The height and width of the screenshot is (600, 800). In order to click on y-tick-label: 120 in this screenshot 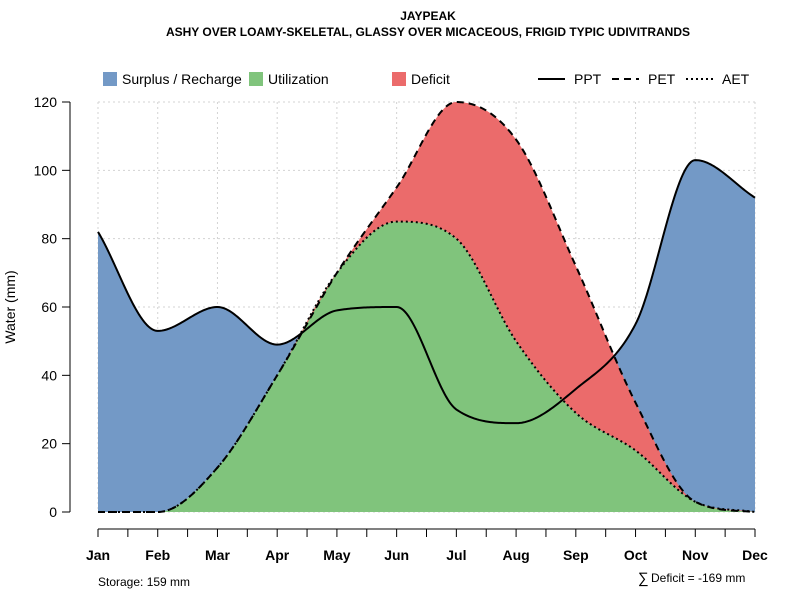, I will do `click(46, 102)`.